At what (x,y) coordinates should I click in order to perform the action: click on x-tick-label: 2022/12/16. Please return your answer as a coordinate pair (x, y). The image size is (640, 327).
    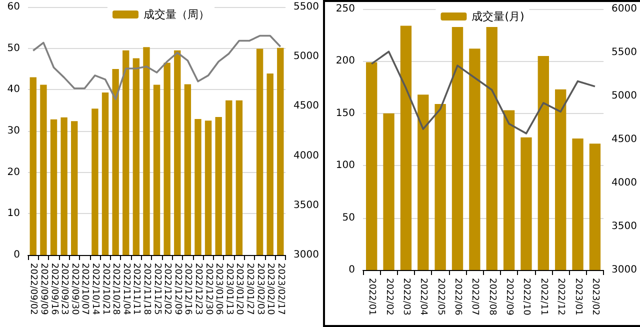
    Looking at the image, I should click on (187, 289).